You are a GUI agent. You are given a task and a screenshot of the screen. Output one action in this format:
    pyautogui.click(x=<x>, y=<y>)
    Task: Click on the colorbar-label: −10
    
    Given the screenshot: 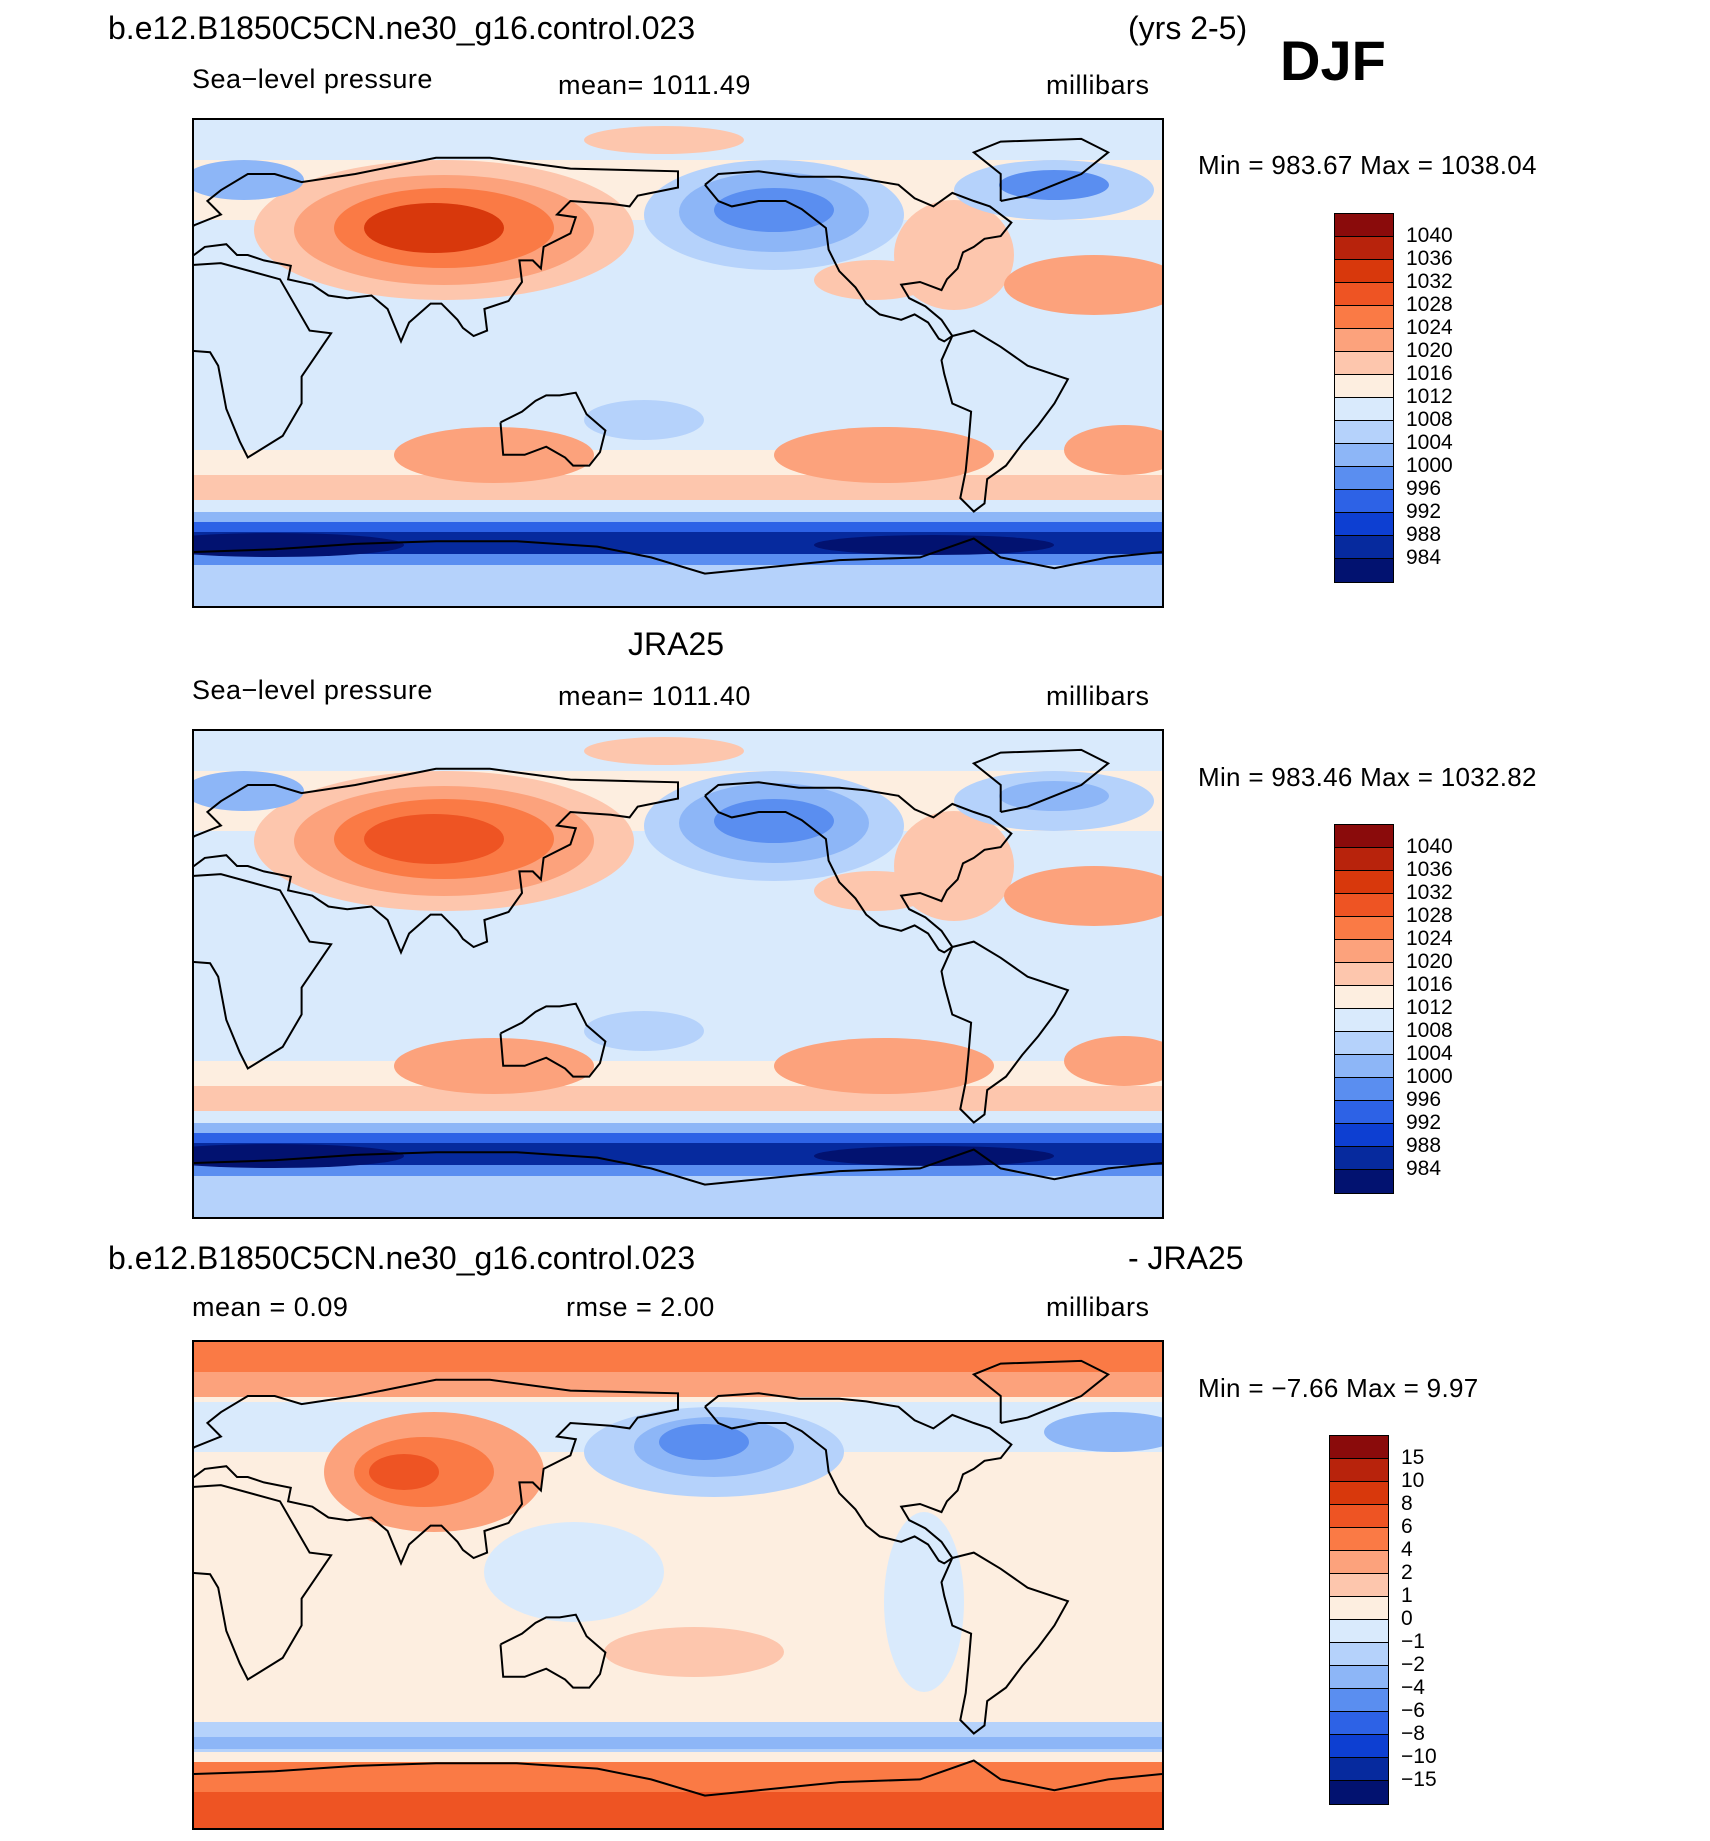 What is the action you would take?
    pyautogui.click(x=1419, y=1756)
    